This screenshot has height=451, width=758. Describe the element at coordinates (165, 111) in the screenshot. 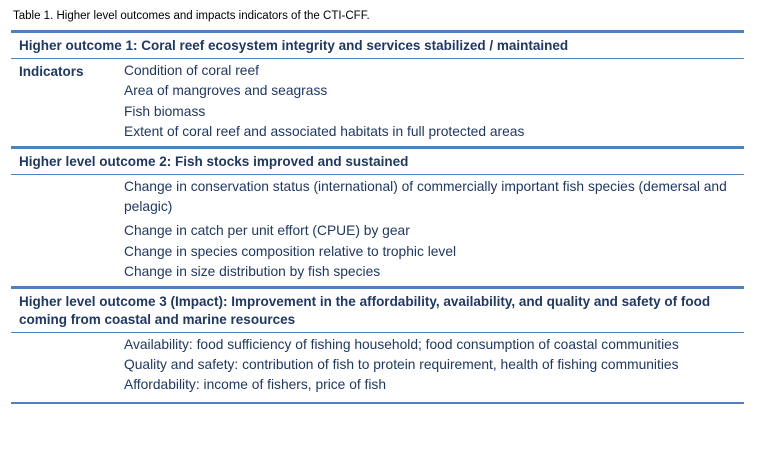

I see `indicator-item: Fish biomass` at that location.